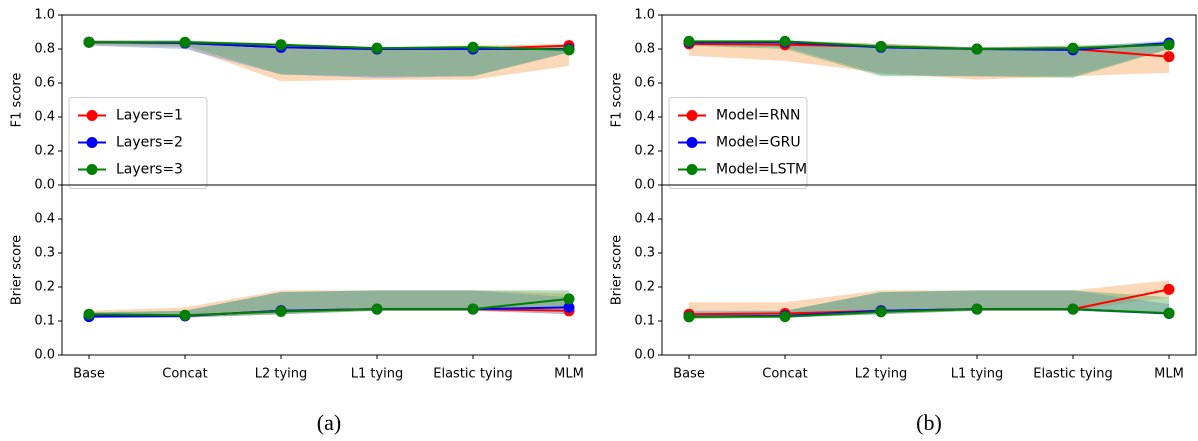 The width and height of the screenshot is (1198, 441). Describe the element at coordinates (929, 422) in the screenshot. I see `caption: (b)` at that location.